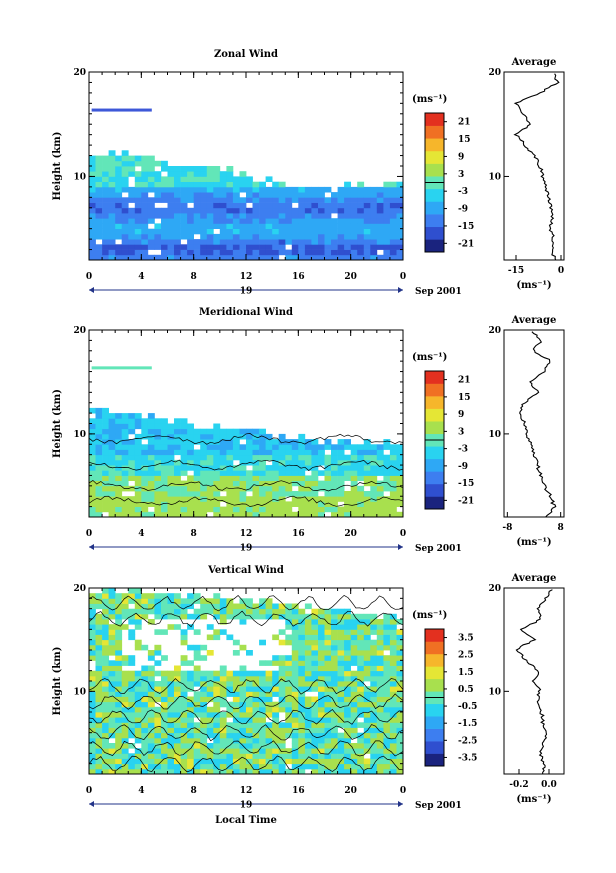  Describe the element at coordinates (350, 534) in the screenshot. I see `x-tick-label: 20` at that location.